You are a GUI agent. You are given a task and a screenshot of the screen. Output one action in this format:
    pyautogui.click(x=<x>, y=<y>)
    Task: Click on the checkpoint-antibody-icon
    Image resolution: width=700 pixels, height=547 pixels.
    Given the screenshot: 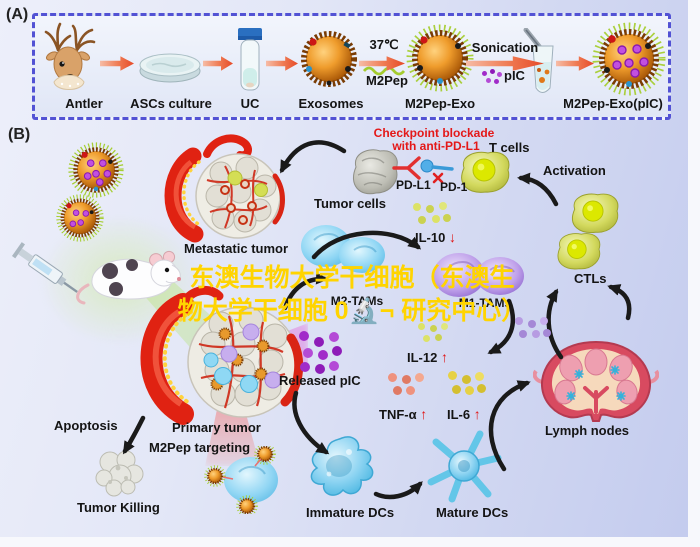 What is the action you would take?
    pyautogui.click(x=423, y=170)
    